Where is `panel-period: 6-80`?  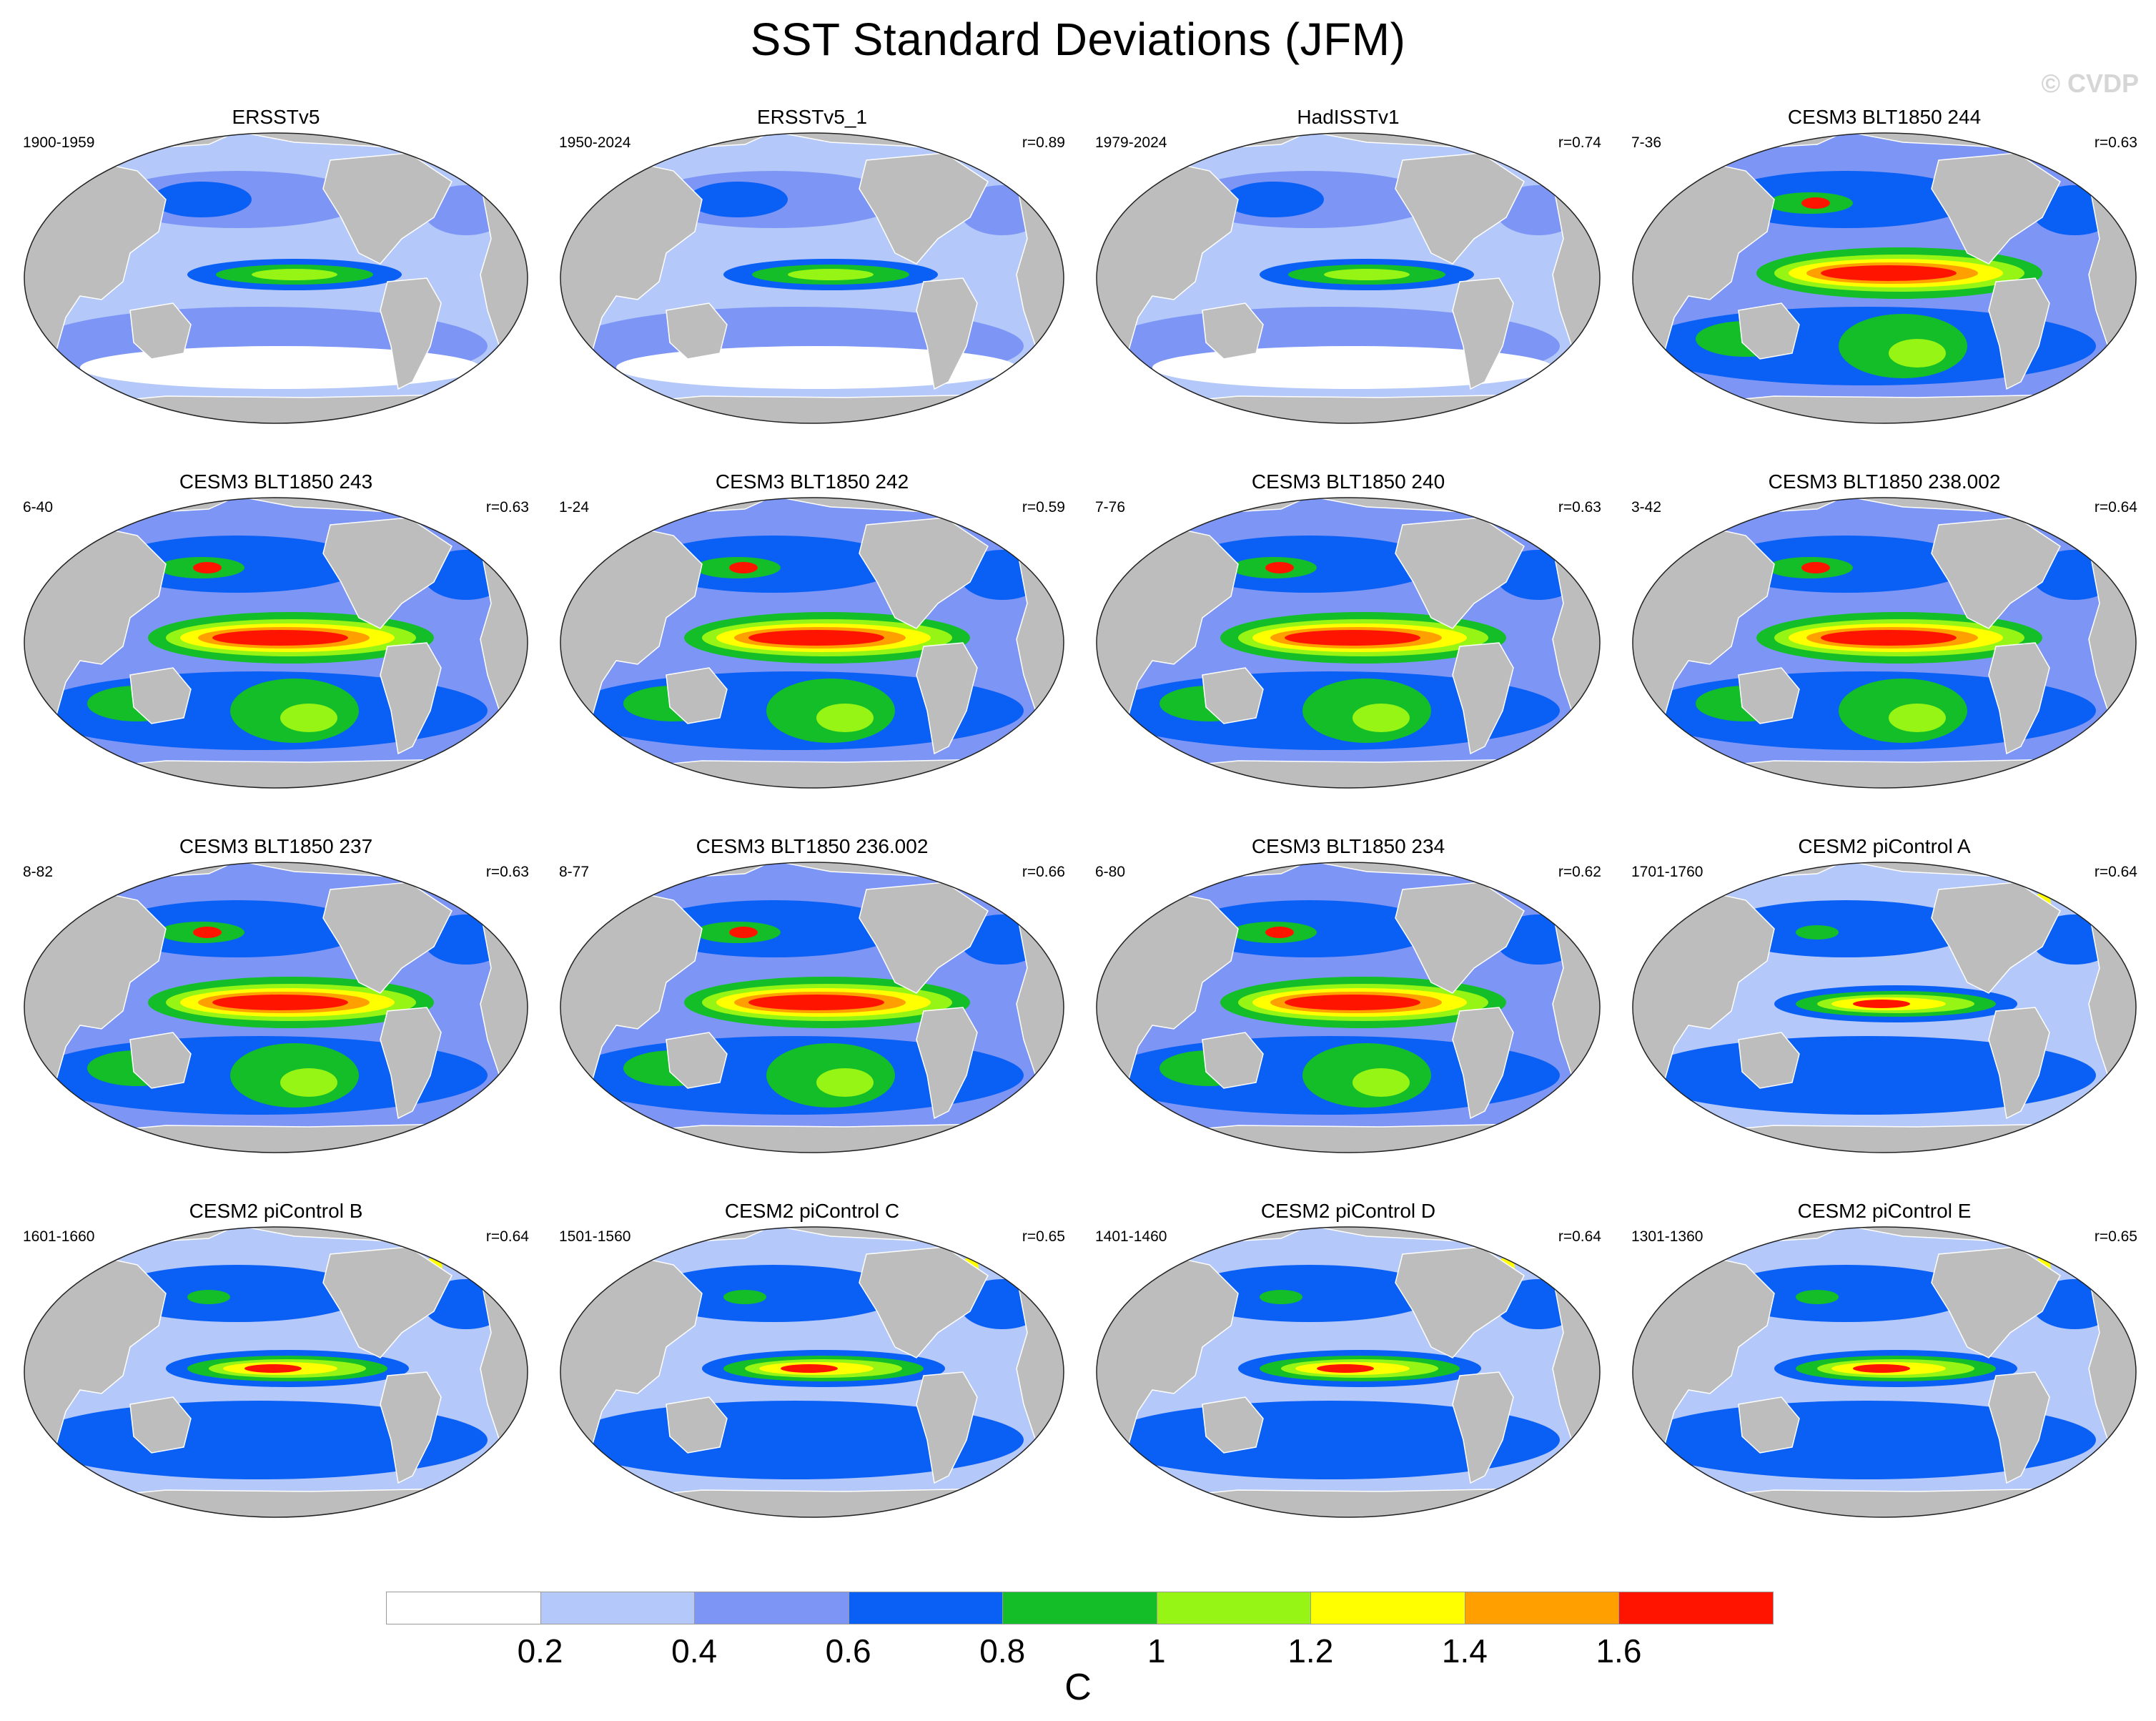 panel-period: 6-80 is located at coordinates (1110, 872).